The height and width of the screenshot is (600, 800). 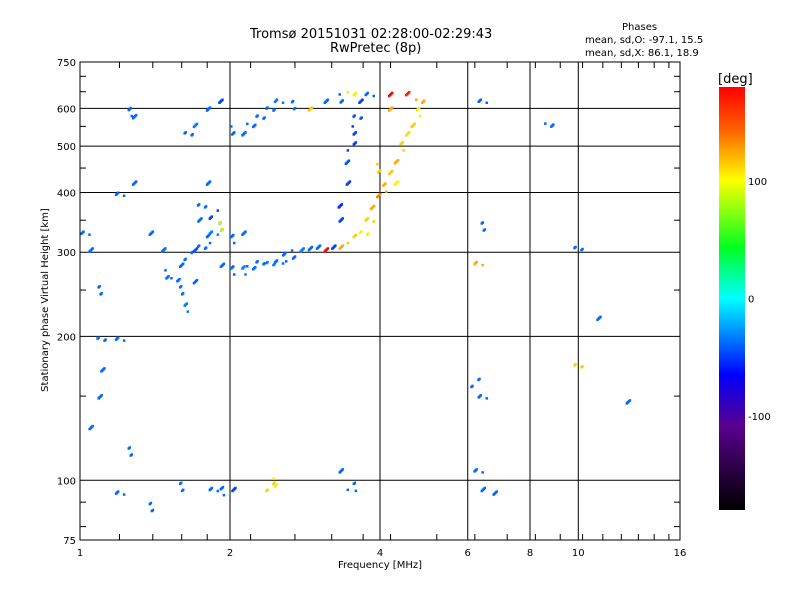 What do you see at coordinates (230, 553) in the screenshot?
I see `x-tick-label: 2` at bounding box center [230, 553].